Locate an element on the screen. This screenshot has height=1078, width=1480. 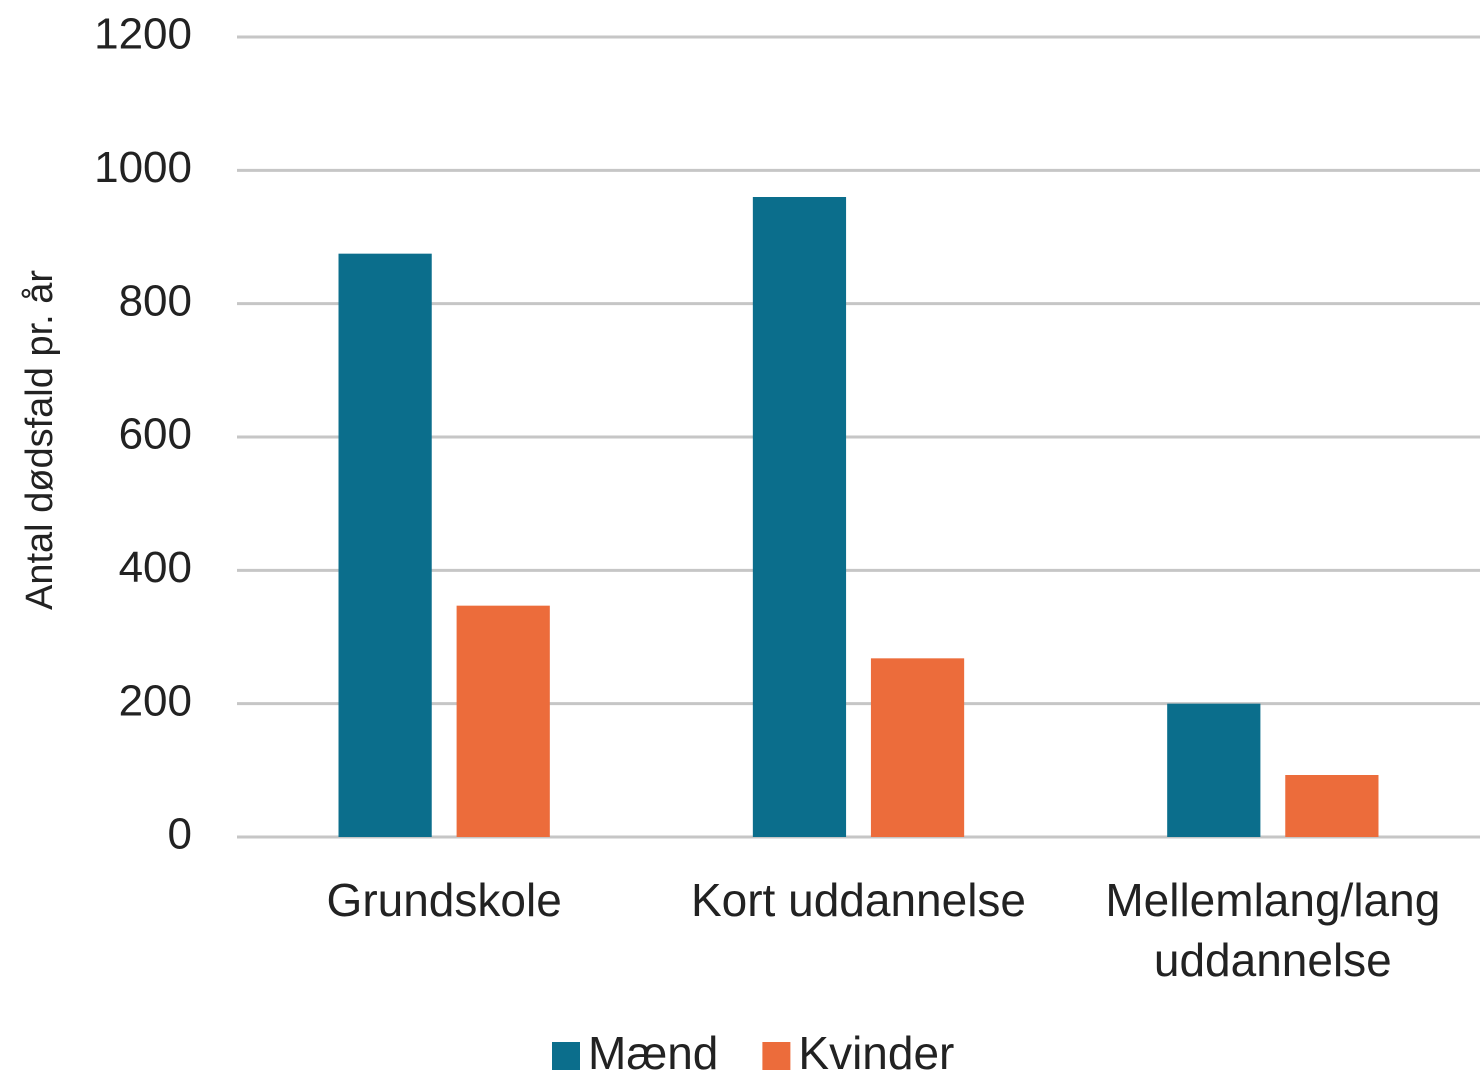
y-tick-label: 200 is located at coordinates (155, 700).